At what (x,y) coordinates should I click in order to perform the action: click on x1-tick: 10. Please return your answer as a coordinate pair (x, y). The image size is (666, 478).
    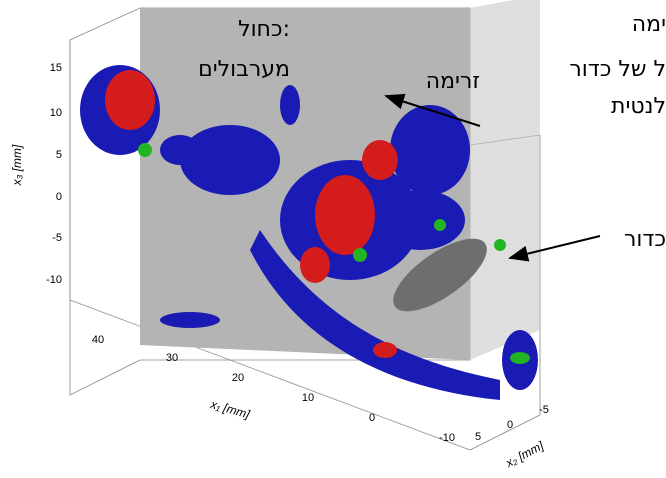
    Looking at the image, I should click on (308, 398).